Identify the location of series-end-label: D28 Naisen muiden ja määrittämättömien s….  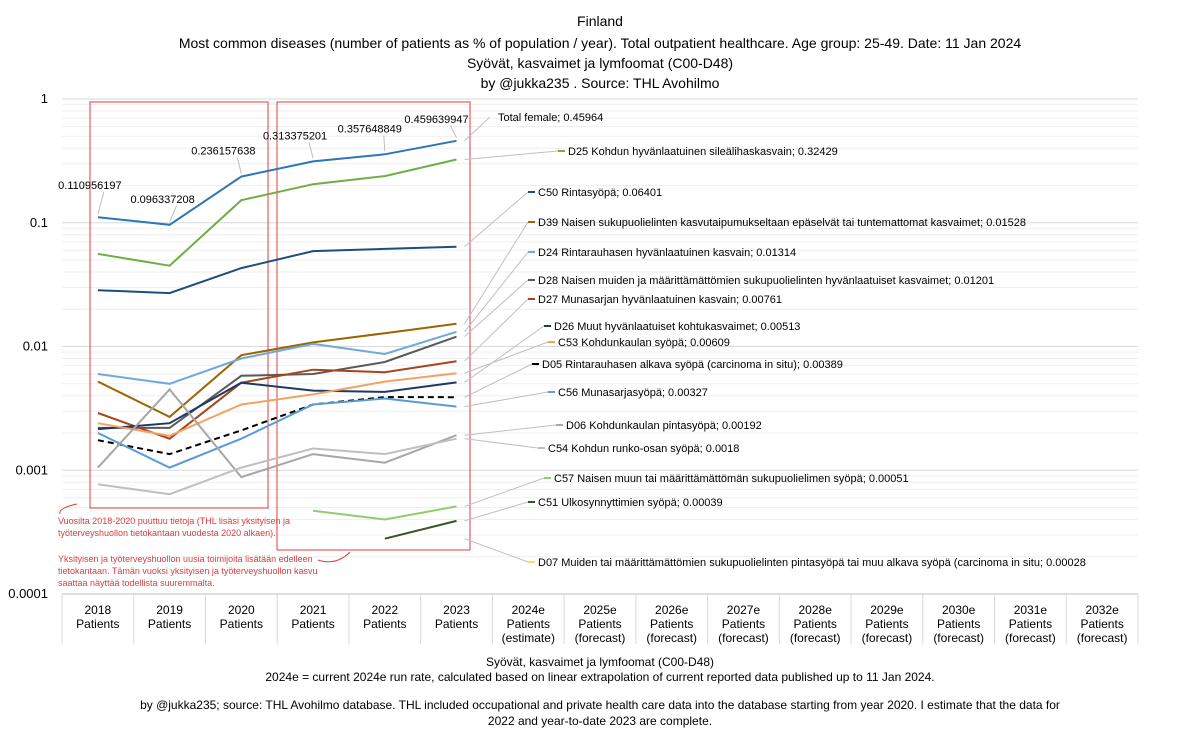
(766, 281).